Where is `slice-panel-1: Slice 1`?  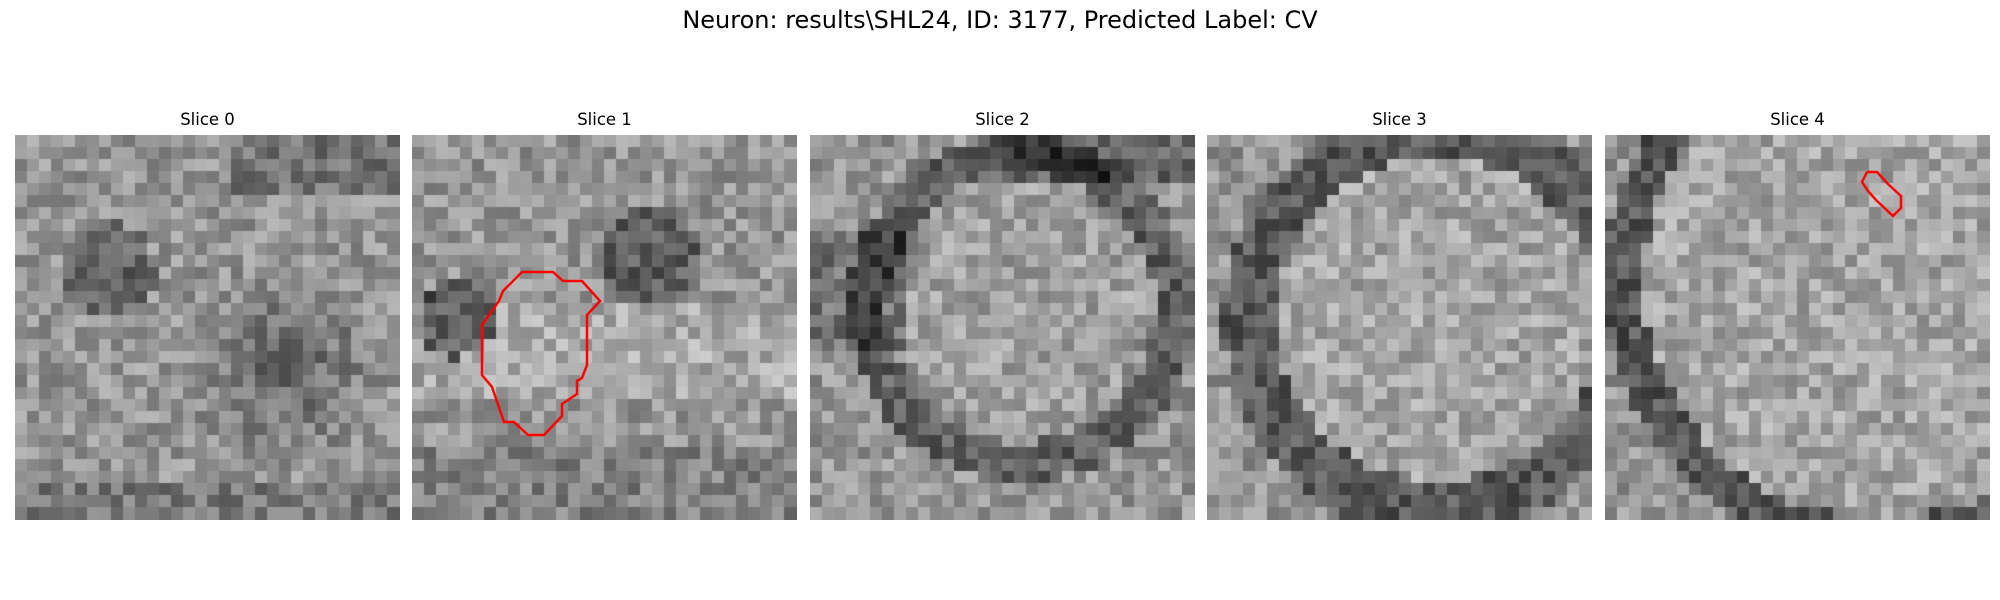 slice-panel-1: Slice 1 is located at coordinates (604, 314).